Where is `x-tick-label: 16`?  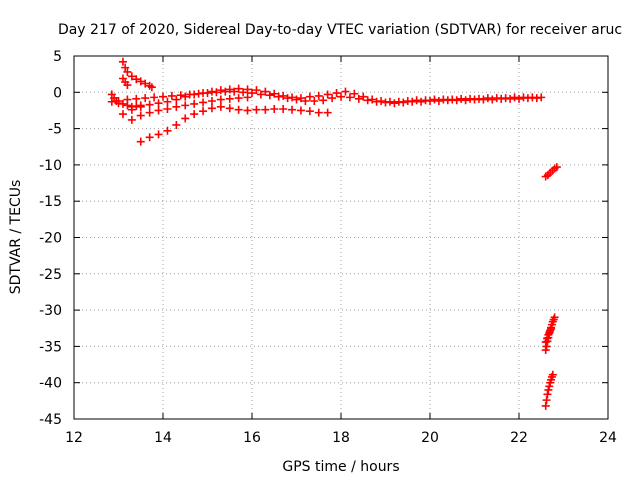
x-tick-label: 16 is located at coordinates (252, 438).